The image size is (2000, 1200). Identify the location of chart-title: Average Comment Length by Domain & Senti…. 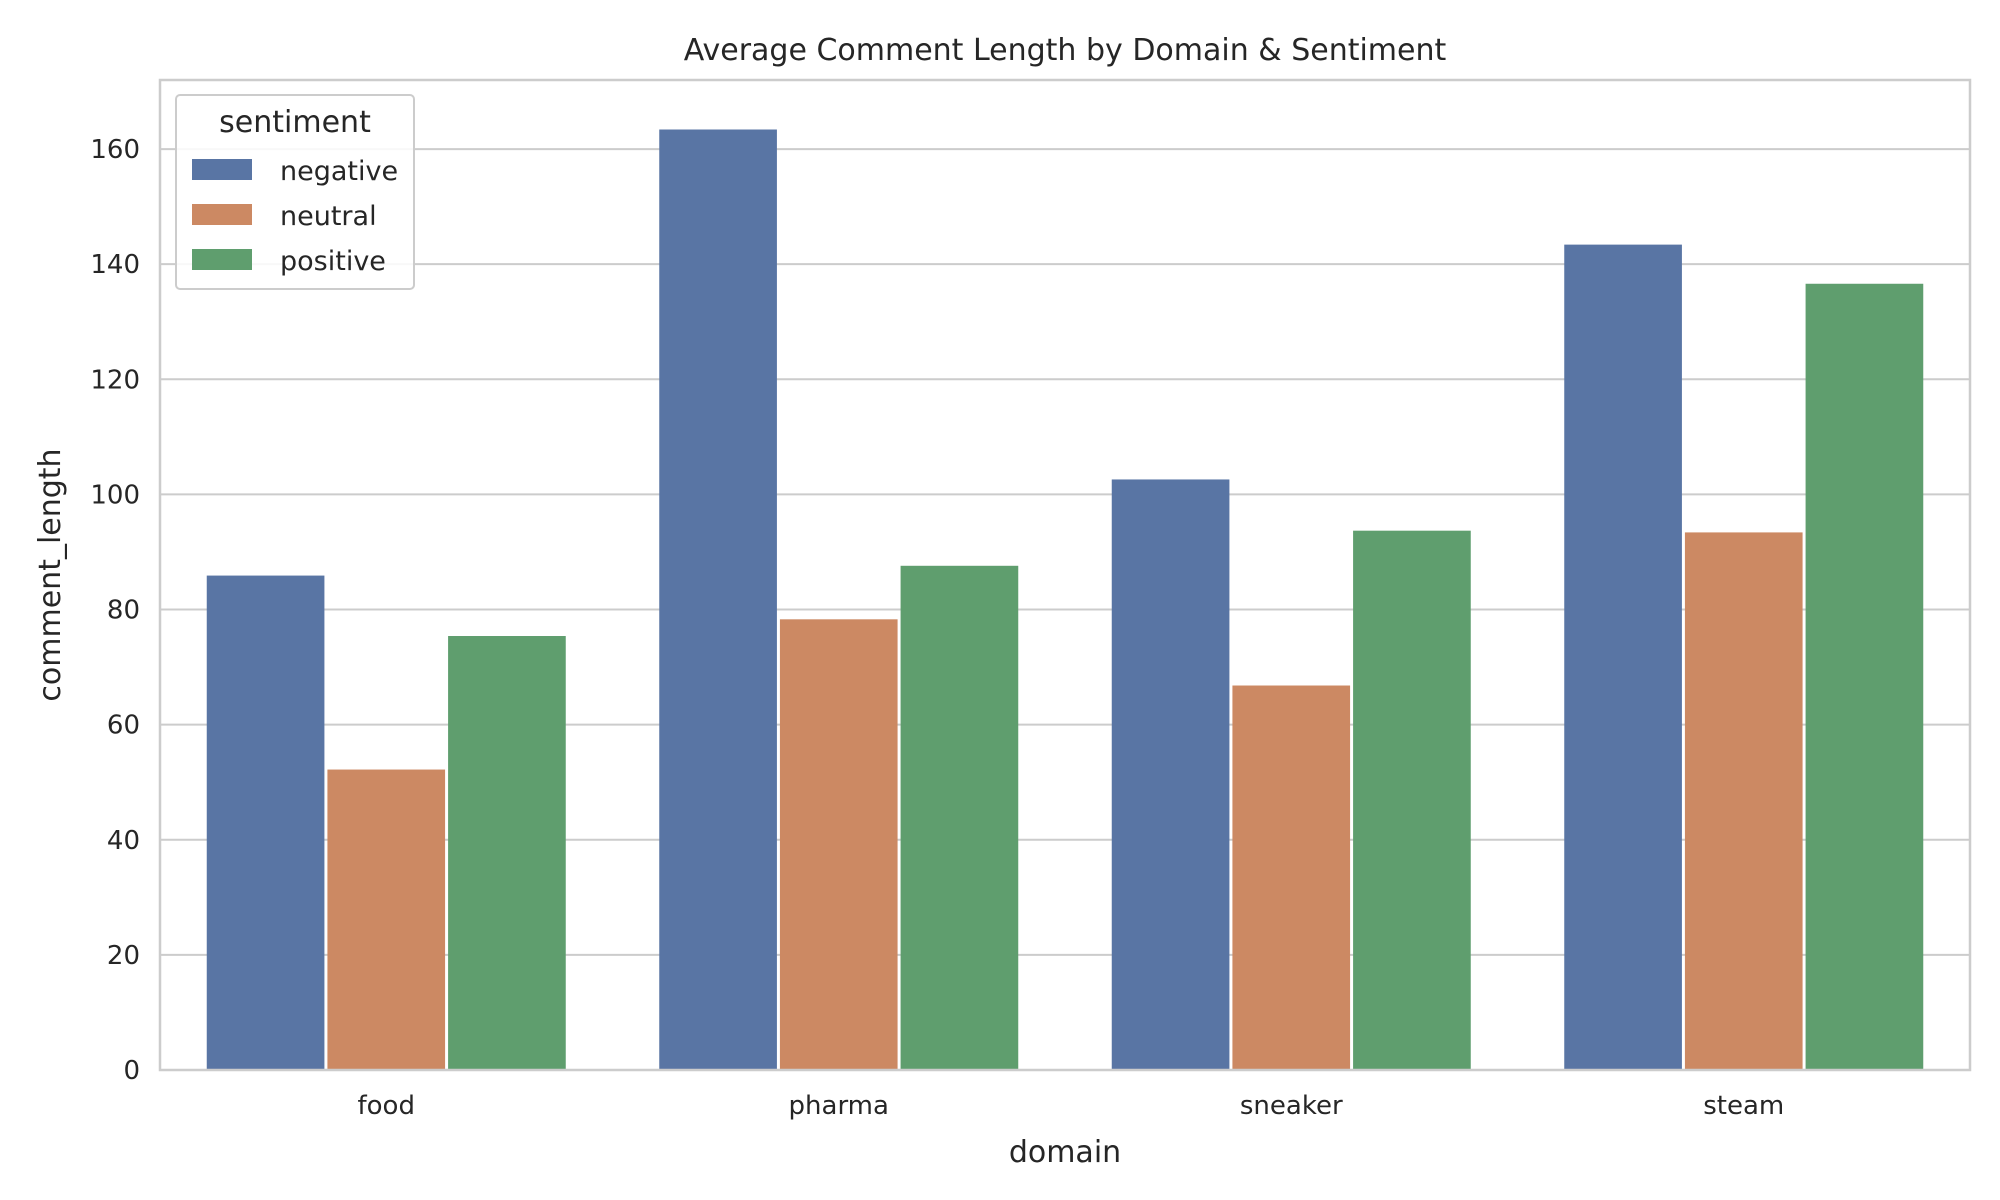
(1065, 50).